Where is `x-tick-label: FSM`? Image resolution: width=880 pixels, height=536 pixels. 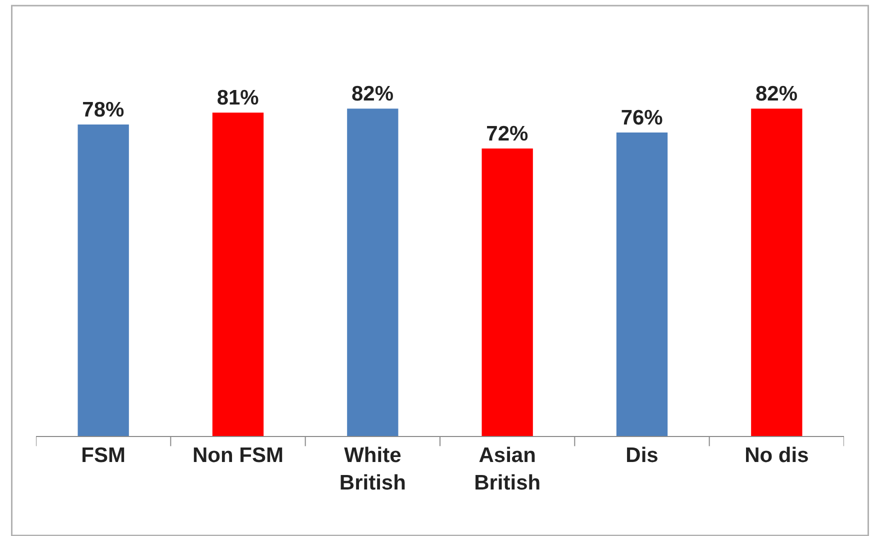
x-tick-label: FSM is located at coordinates (103, 456).